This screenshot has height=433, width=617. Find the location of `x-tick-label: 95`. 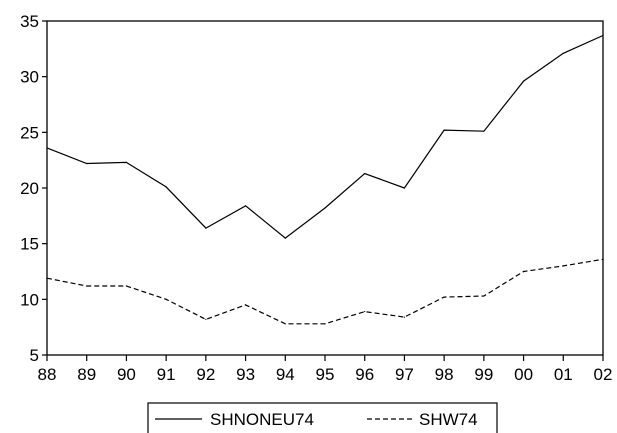

x-tick-label: 95 is located at coordinates (325, 374).